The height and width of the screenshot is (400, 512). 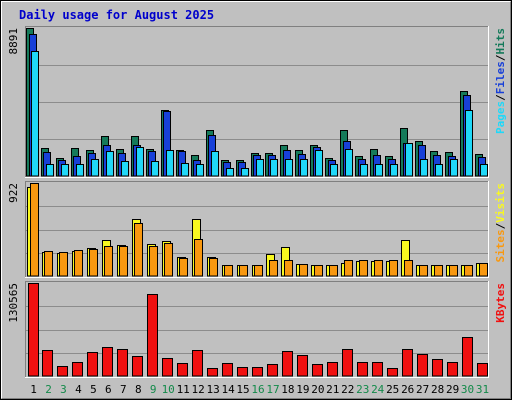 What do you see at coordinates (287, 389) in the screenshot?
I see `x-tick-day-18: 18` at bounding box center [287, 389].